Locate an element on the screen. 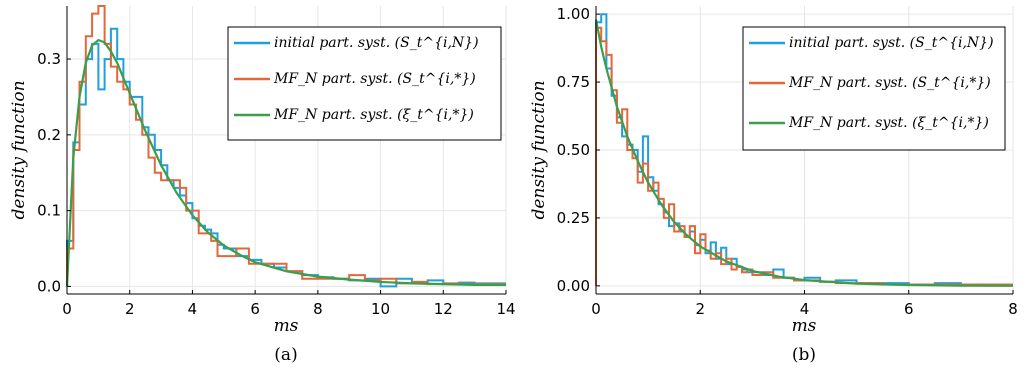 This screenshot has height=377, width=1025. y-tick-label: 1.00 is located at coordinates (573, 14).